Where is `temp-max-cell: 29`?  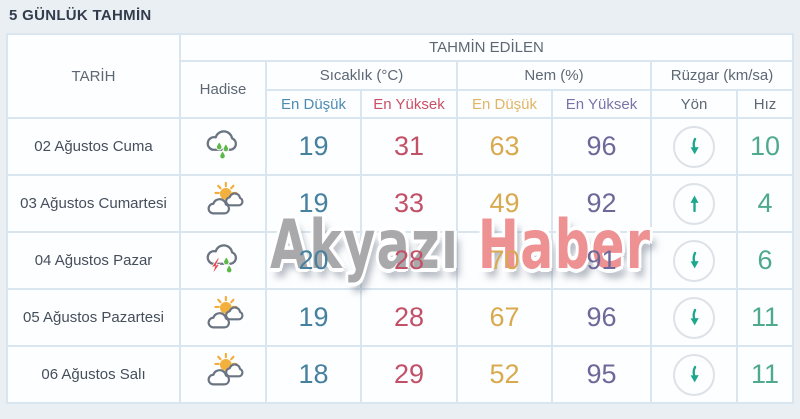
temp-max-cell: 29 is located at coordinates (409, 374).